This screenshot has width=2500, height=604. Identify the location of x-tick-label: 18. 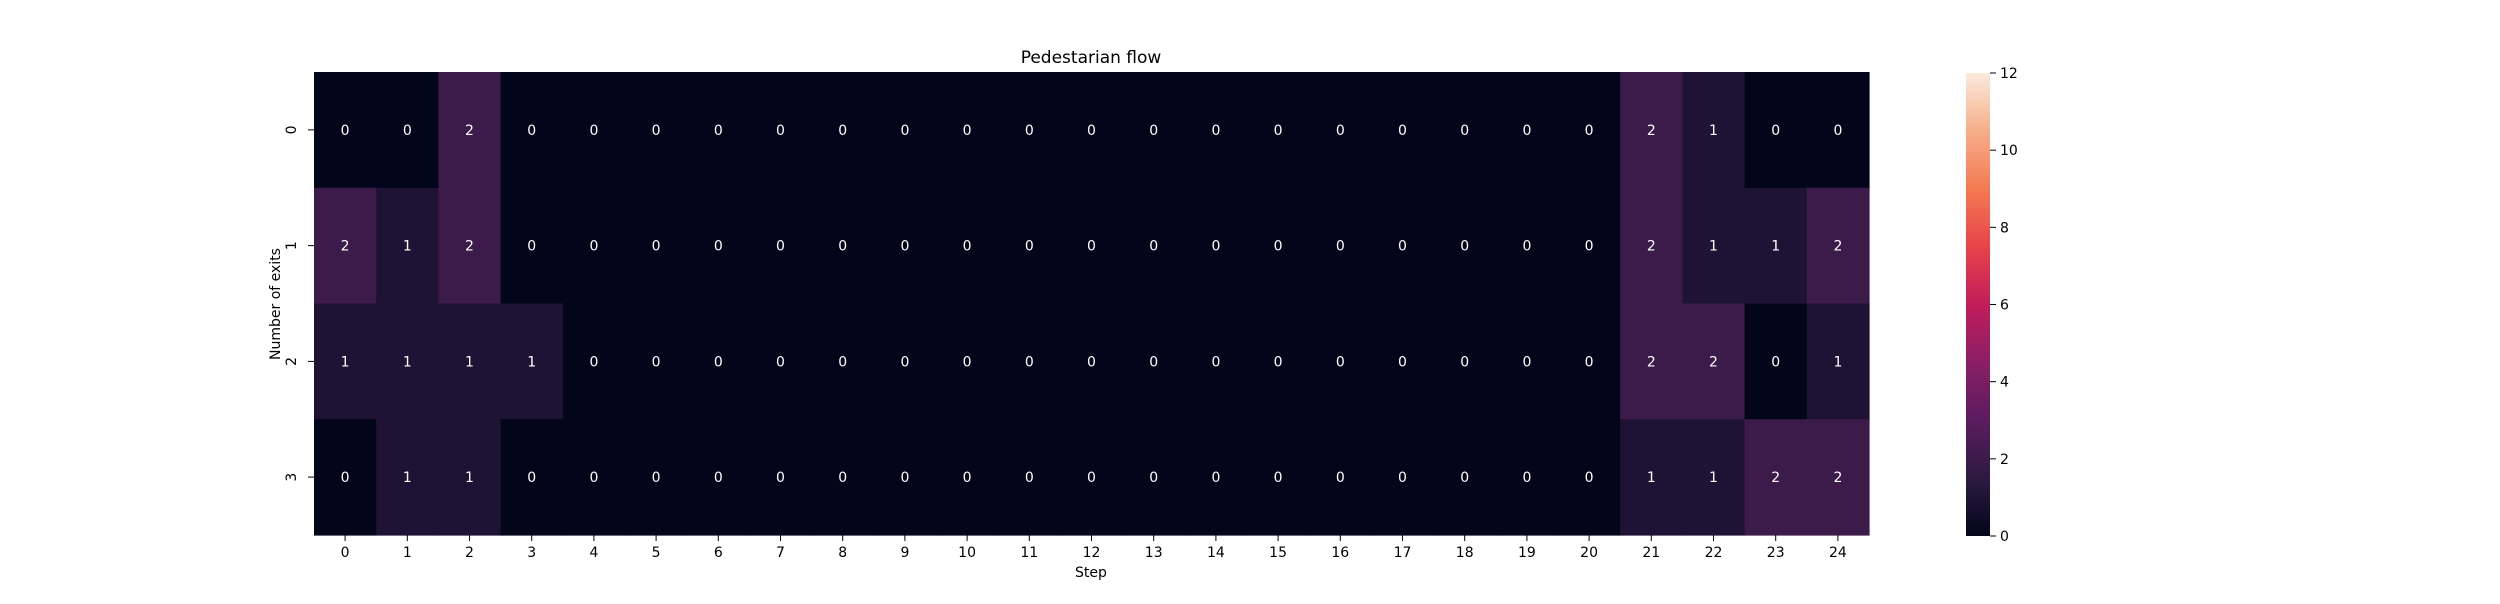
(1465, 553).